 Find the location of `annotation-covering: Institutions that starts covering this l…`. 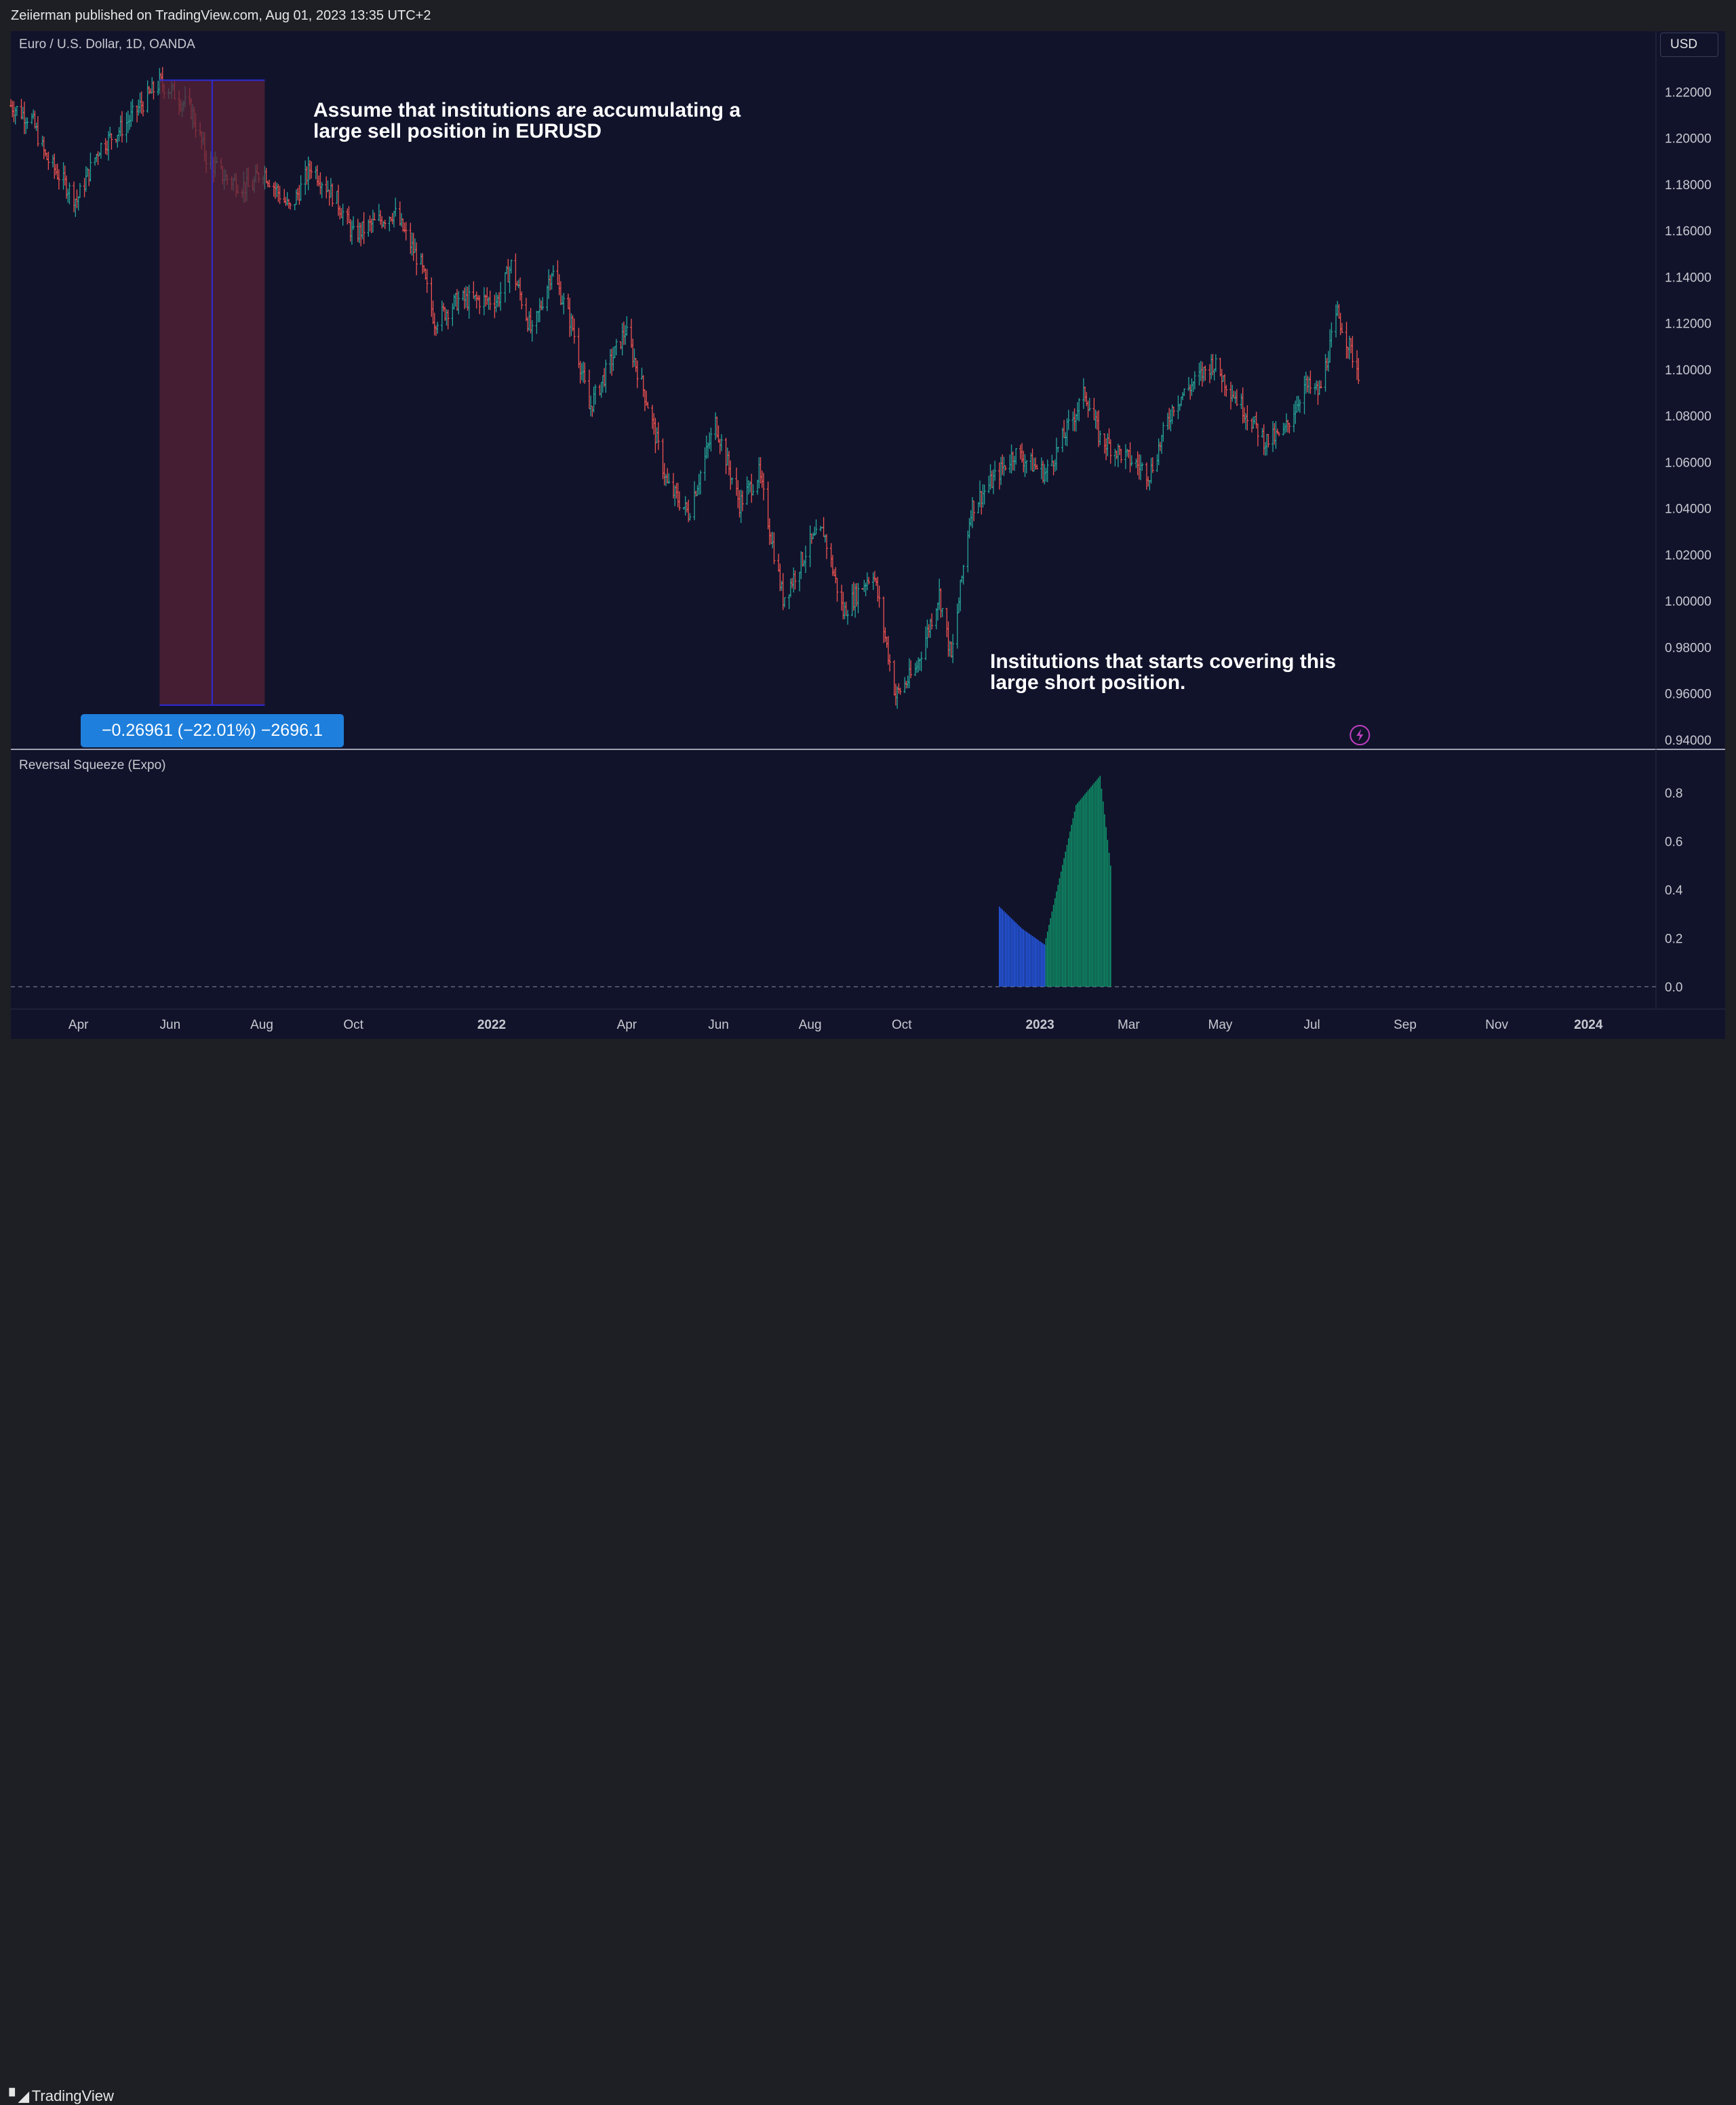

annotation-covering: Institutions that starts covering this l… is located at coordinates (1163, 672).